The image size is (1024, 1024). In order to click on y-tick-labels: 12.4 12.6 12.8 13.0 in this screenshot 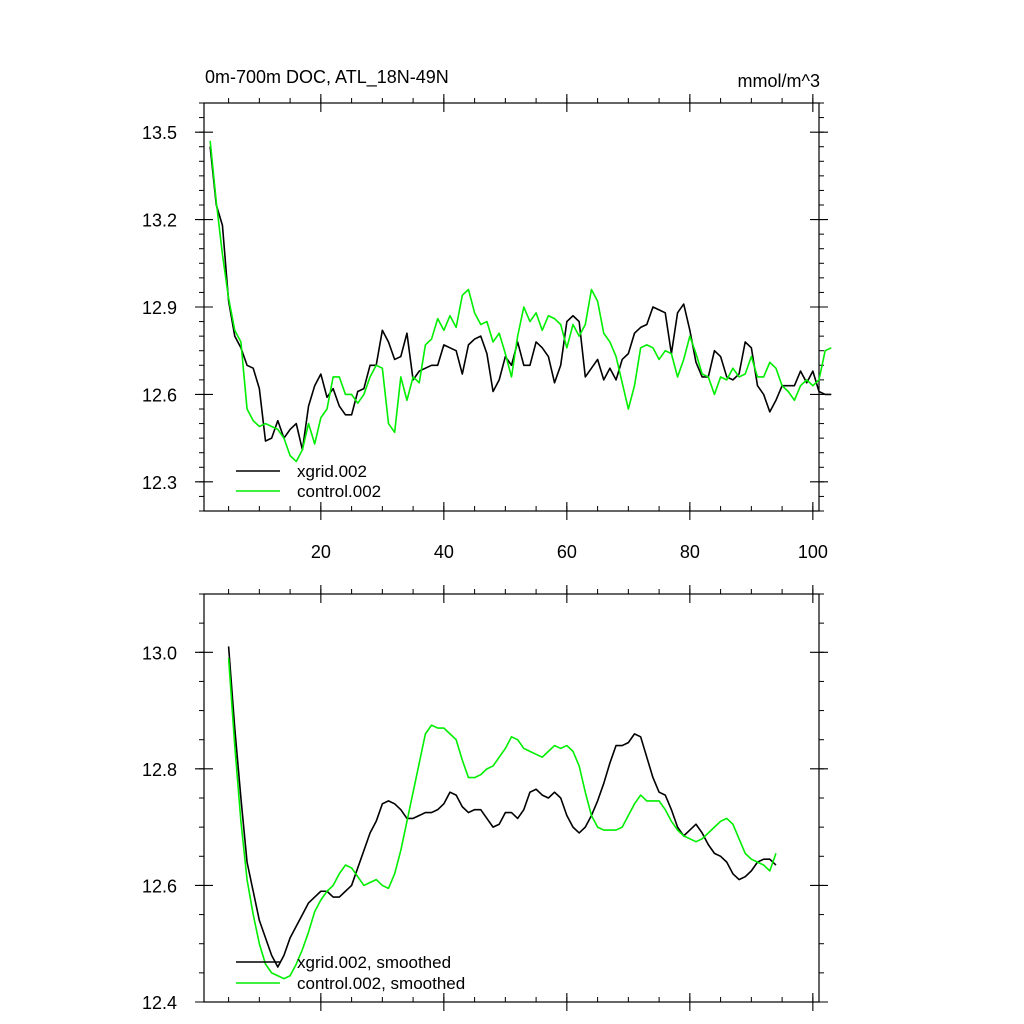, I will do `click(159, 828)`.